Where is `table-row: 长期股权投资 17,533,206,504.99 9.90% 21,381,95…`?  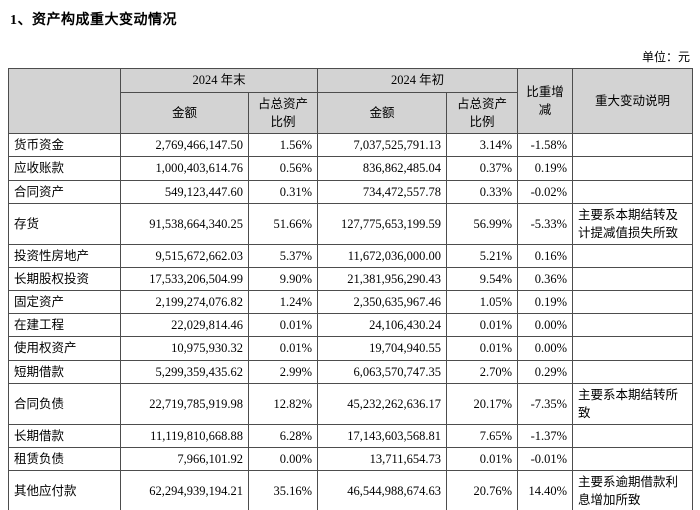
table-row: 长期股权投资 17,533,206,504.99 9.90% 21,381,95… is located at coordinates (351, 279).